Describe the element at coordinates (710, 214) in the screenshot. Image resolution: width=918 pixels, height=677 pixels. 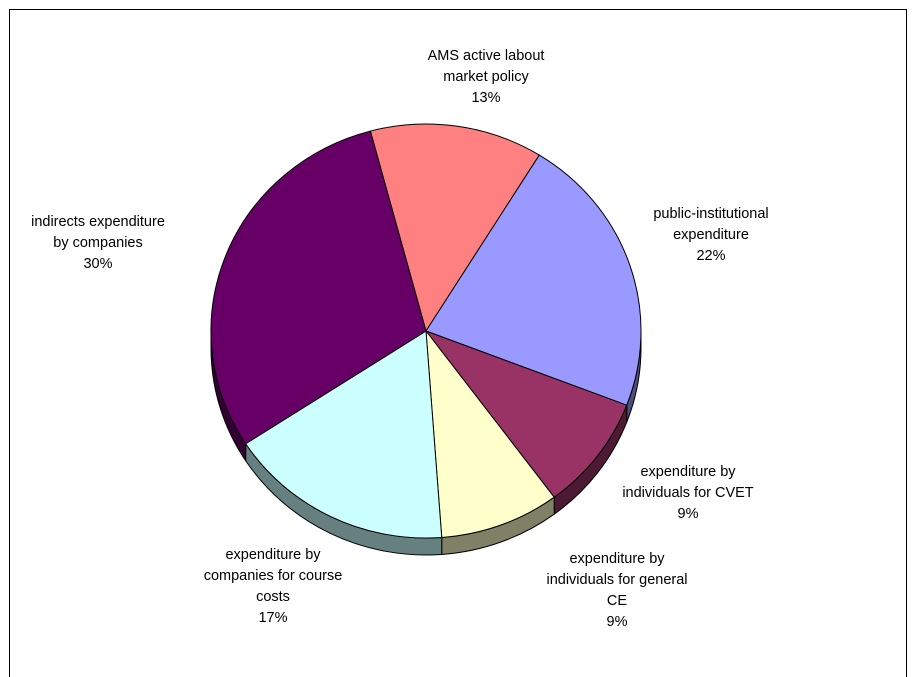
I see `slice-label-line-1-0: public-institutional` at that location.